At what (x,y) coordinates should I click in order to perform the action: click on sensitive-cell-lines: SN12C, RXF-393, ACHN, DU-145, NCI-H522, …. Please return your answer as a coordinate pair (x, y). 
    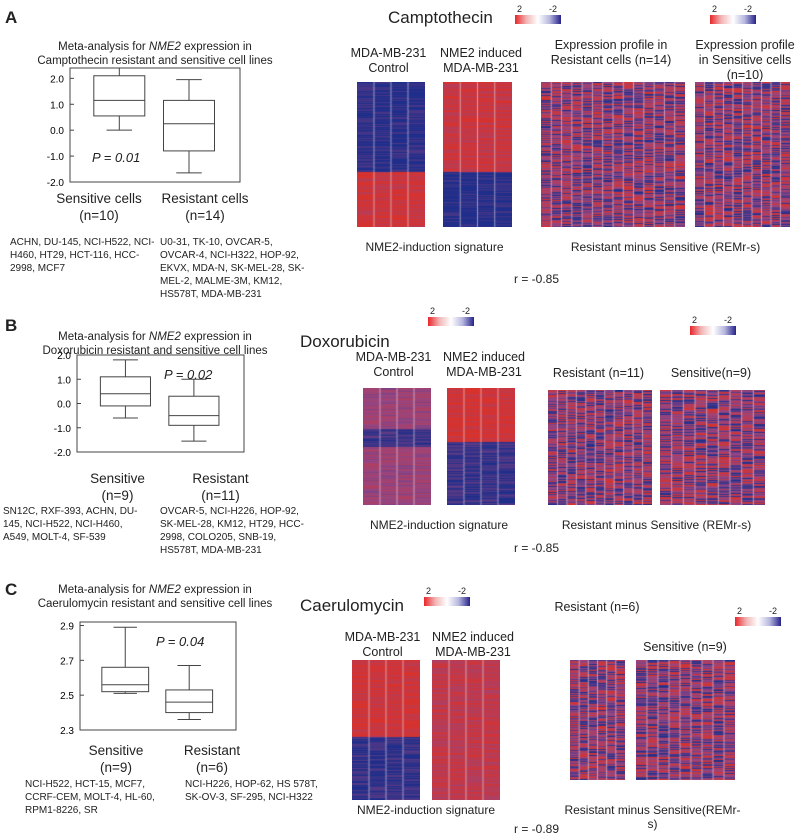
    Looking at the image, I should click on (70, 524).